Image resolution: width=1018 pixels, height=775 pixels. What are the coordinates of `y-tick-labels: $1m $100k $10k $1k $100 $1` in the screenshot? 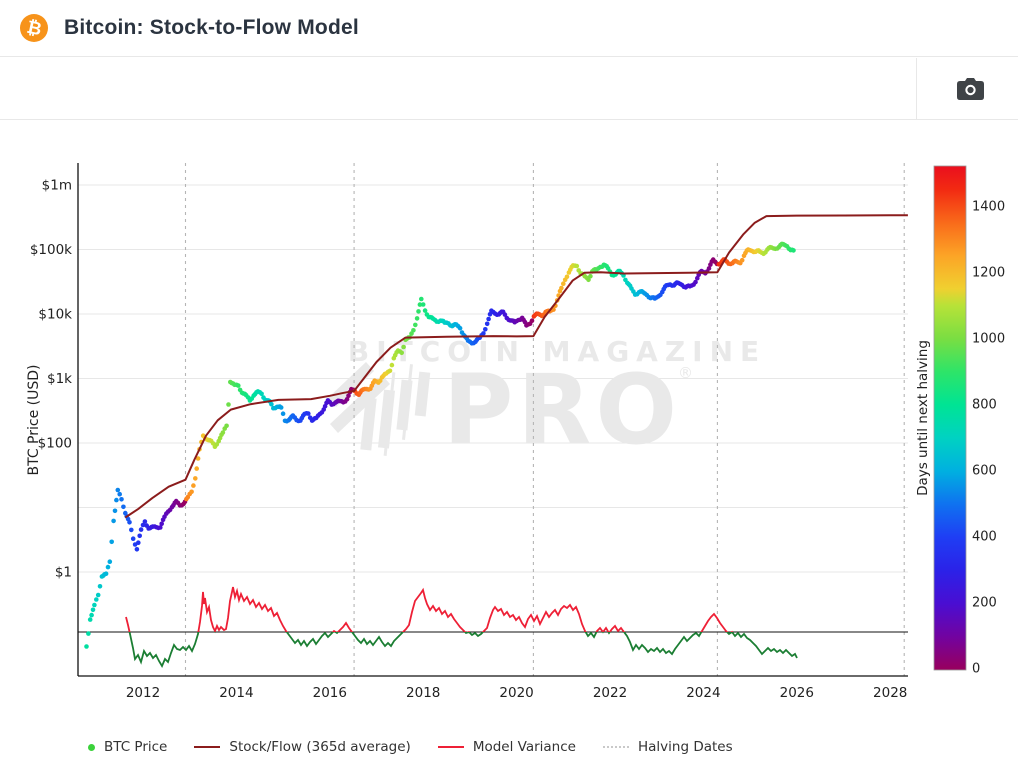 It's located at (51, 379).